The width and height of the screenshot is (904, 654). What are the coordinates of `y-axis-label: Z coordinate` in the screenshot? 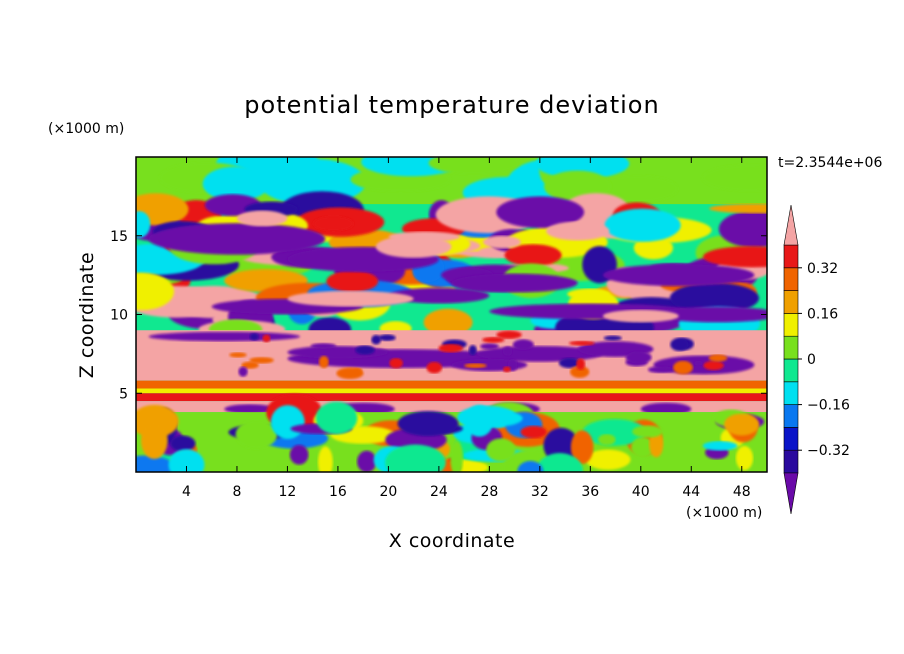 It's located at (87, 315).